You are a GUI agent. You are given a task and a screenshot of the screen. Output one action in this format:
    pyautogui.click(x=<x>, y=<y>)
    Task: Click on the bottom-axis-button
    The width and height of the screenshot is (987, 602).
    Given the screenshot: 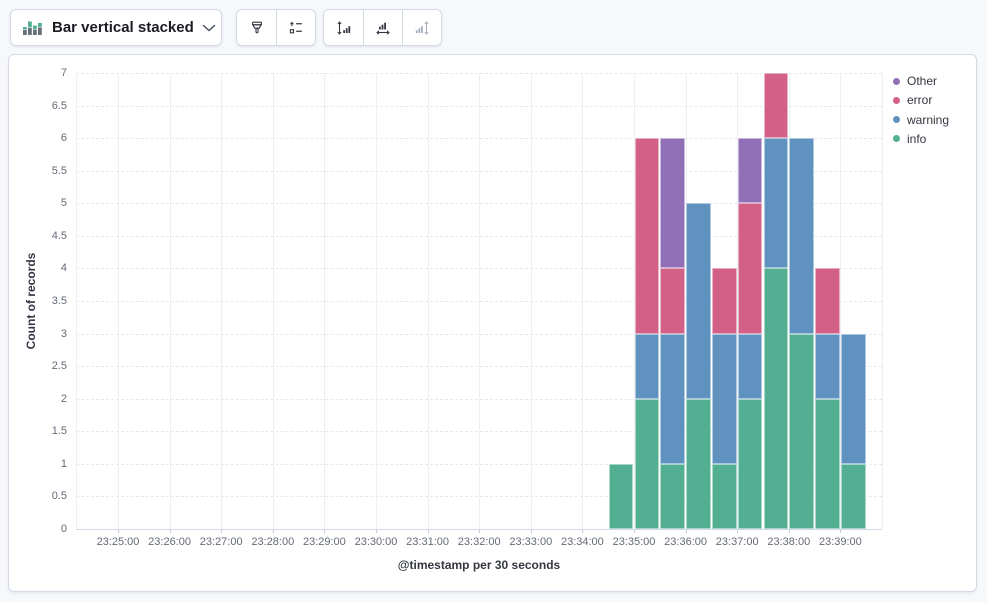 What is the action you would take?
    pyautogui.click(x=382, y=27)
    